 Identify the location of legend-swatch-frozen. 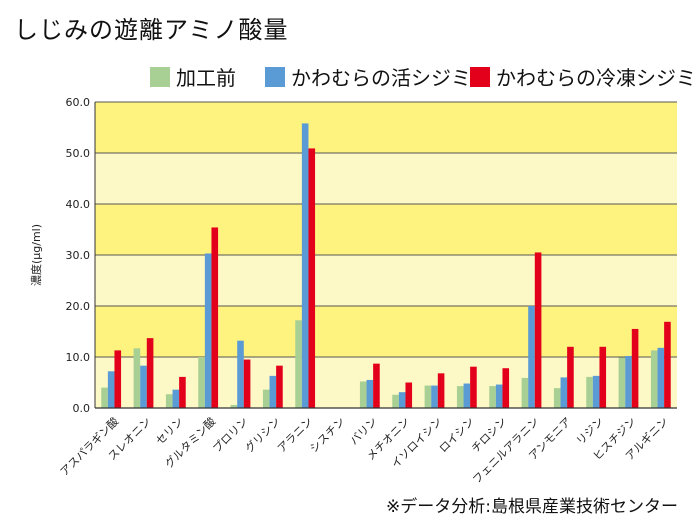
(480, 76).